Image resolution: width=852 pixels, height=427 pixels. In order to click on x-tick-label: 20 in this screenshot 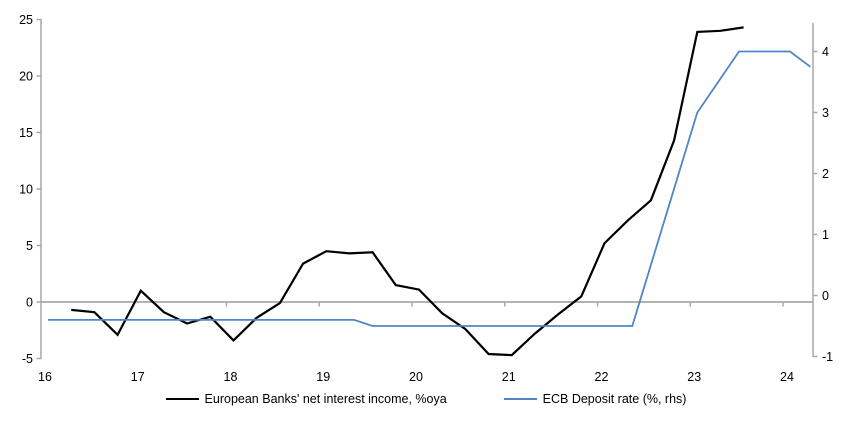, I will do `click(416, 377)`.